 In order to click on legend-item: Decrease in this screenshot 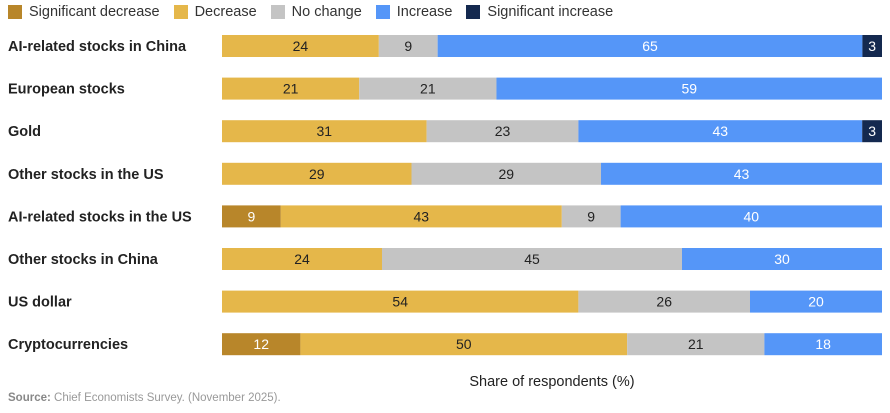, I will do `click(215, 12)`.